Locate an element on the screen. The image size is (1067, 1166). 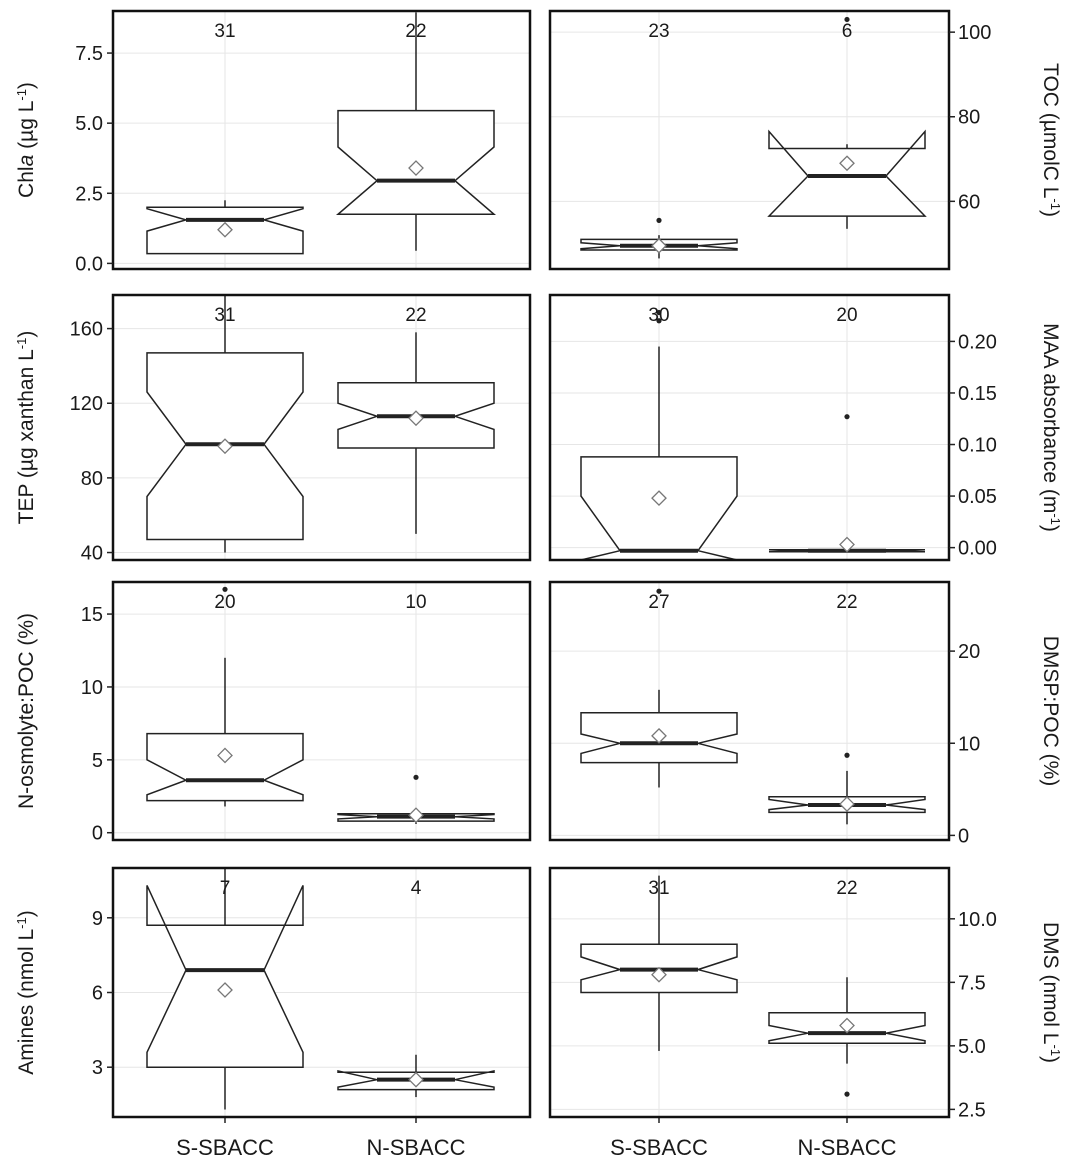
box-s-sbacc: 23 is located at coordinates (659, 140).